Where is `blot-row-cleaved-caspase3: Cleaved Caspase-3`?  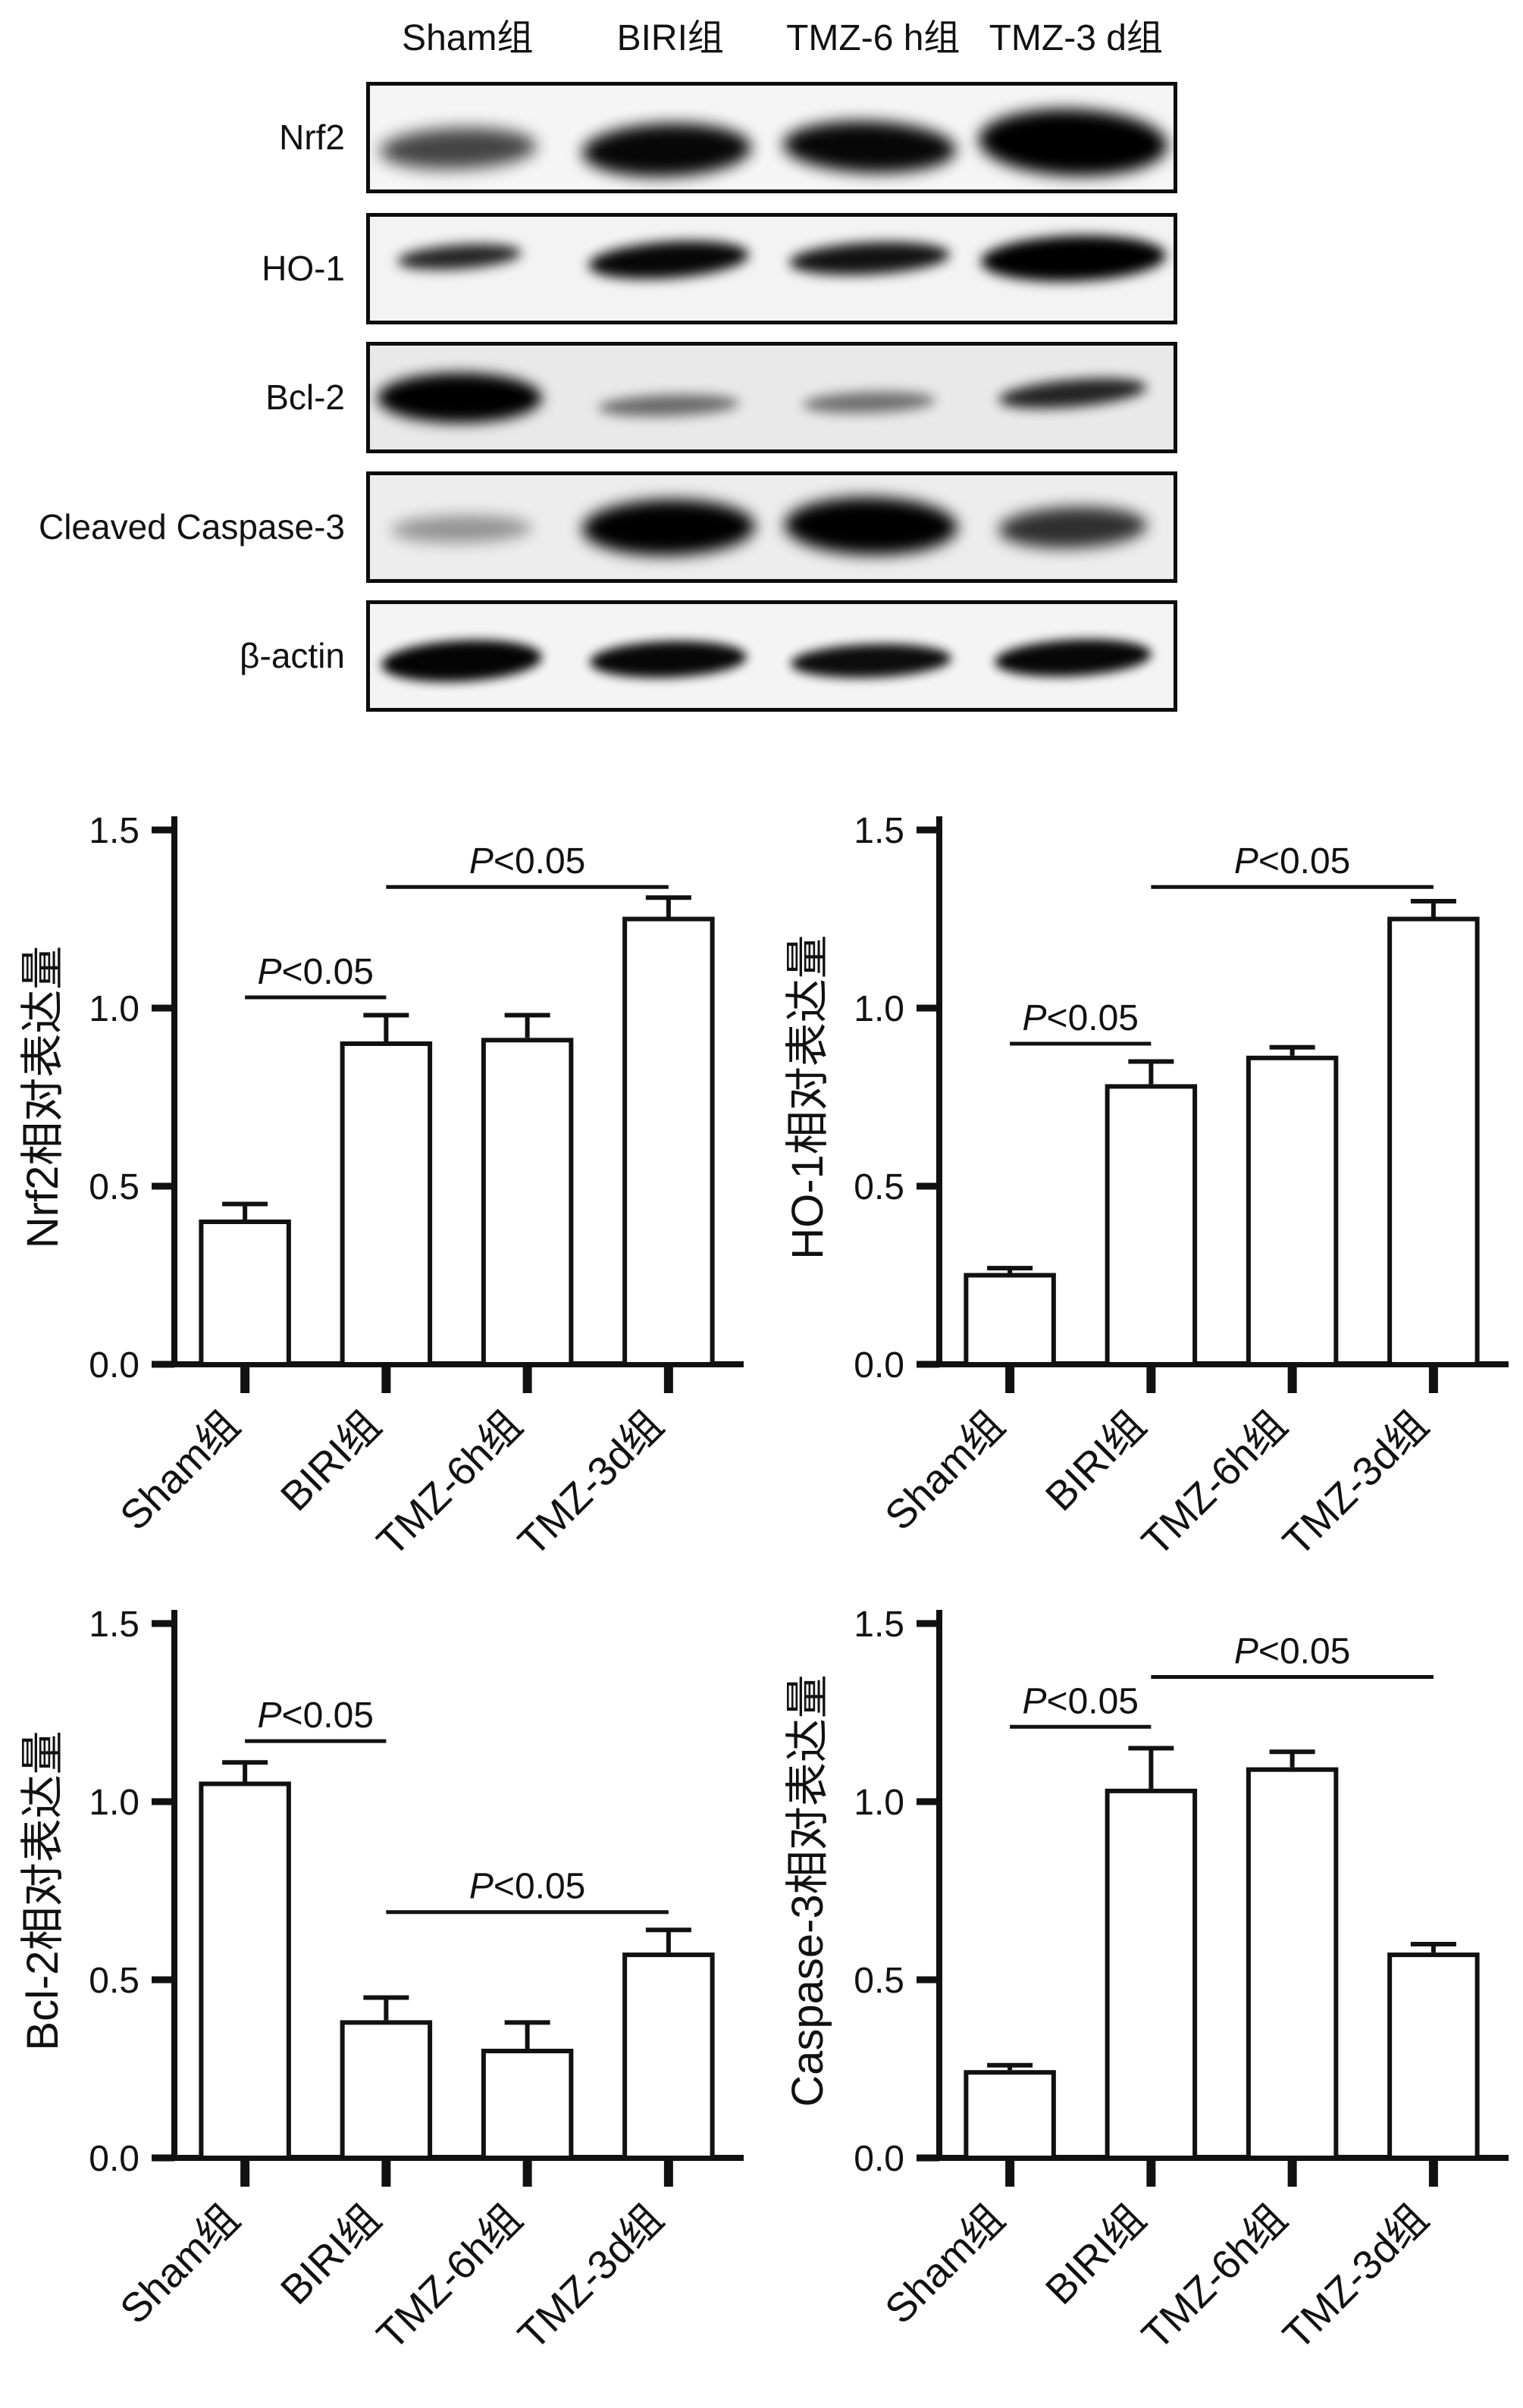 blot-row-cleaved-caspase3: Cleaved Caspase-3 is located at coordinates (761, 527).